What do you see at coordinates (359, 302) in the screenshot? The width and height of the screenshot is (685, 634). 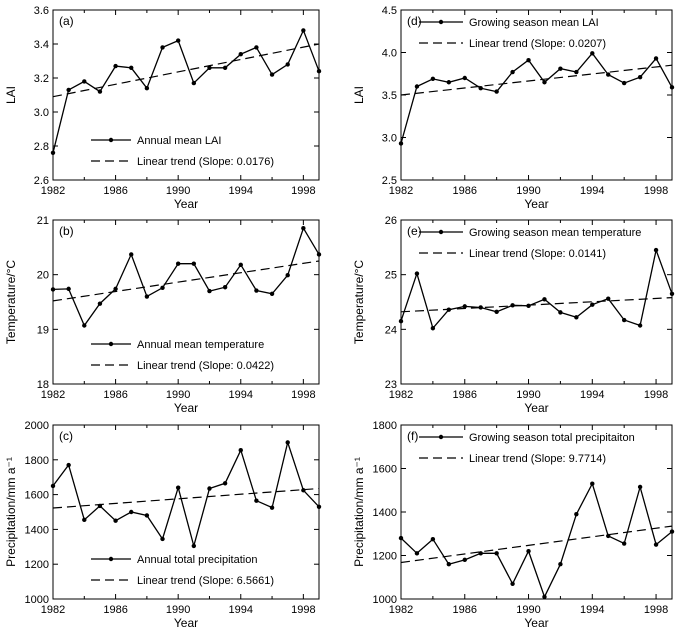 I see `y-axis-label: Temperature/°C` at bounding box center [359, 302].